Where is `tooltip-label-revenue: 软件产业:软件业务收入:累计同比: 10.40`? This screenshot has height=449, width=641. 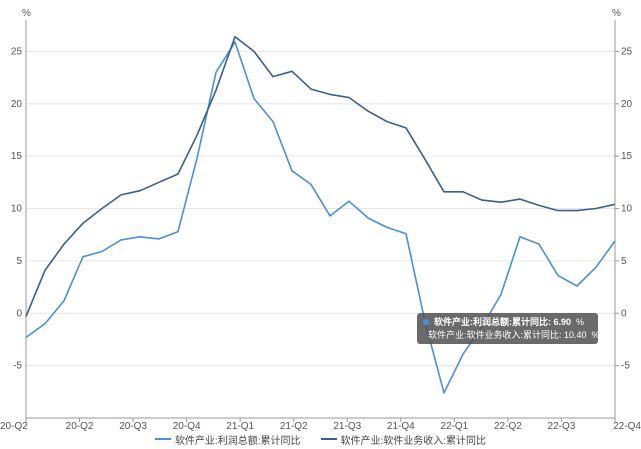
tooltip-label-revenue: 软件产业:软件业务收入:累计同比: 10.40 is located at coordinates (507, 335).